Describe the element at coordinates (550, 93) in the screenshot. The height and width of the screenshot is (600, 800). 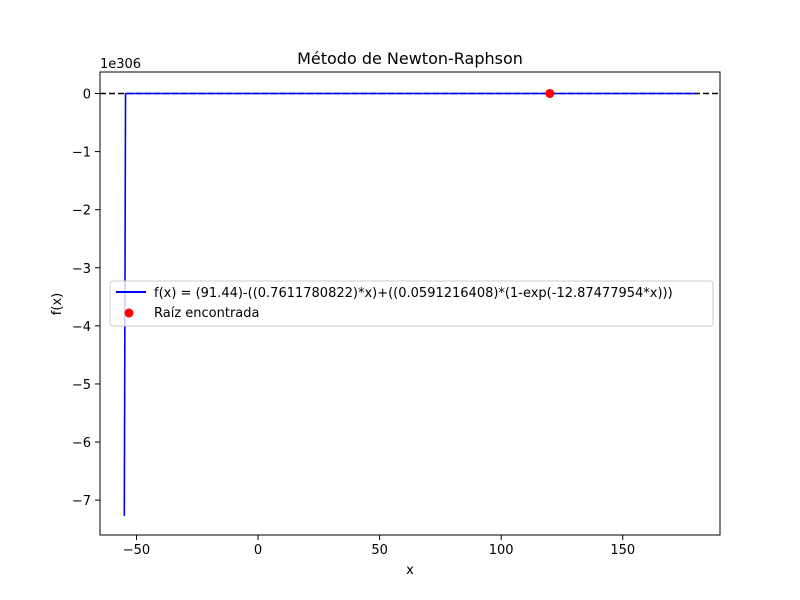
I see `root-point` at that location.